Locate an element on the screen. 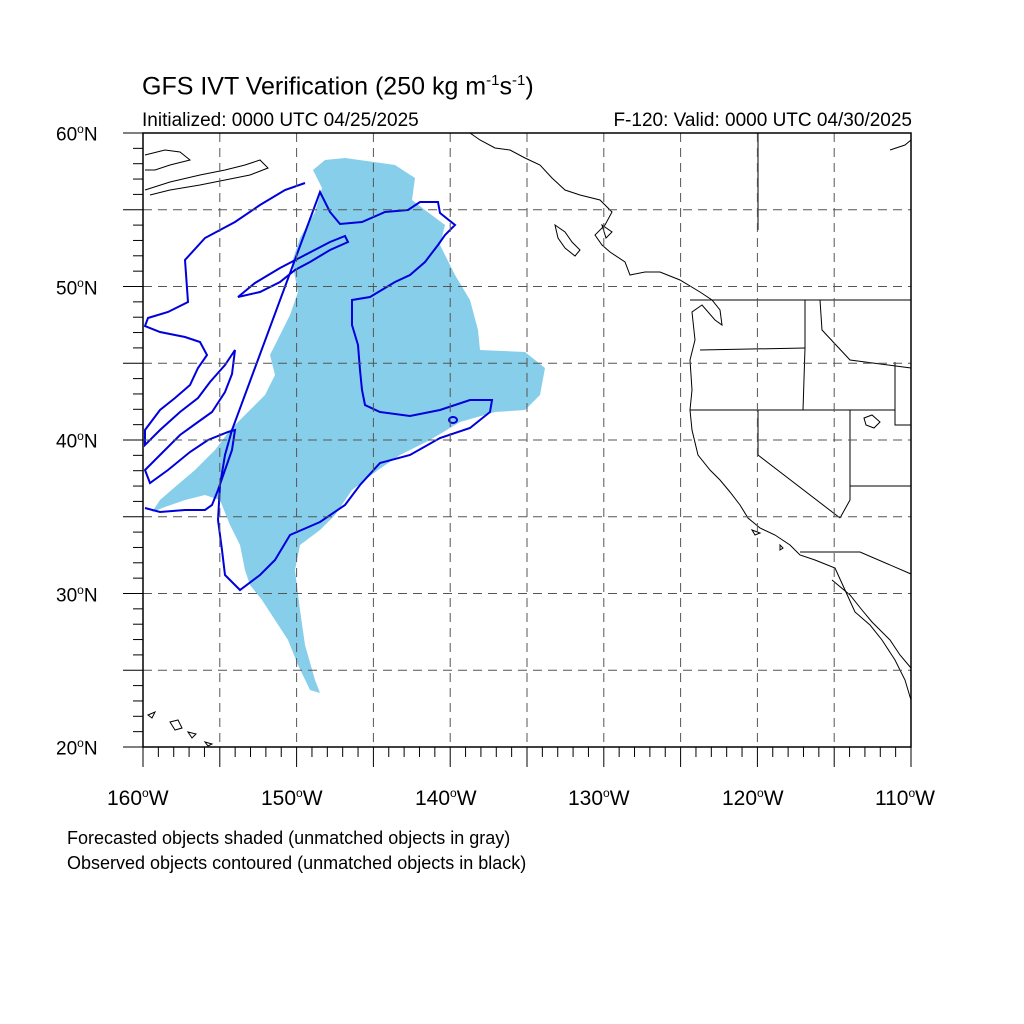 The width and height of the screenshot is (1024, 1024). initialized-time: Initialized: 0000 UTC 04/25/2025 is located at coordinates (280, 120).